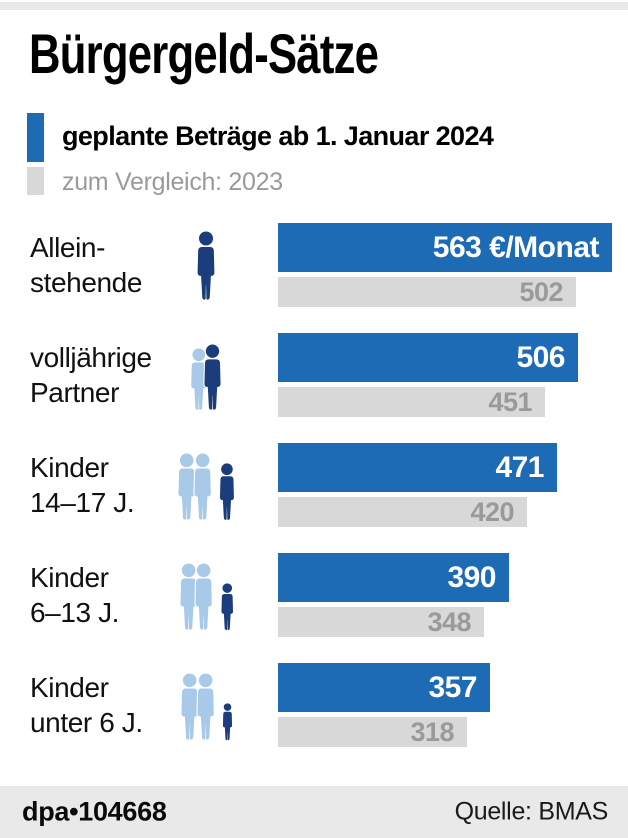 The image size is (628, 838). What do you see at coordinates (540, 357) in the screenshot?
I see `bar-2024-value: 506` at bounding box center [540, 357].